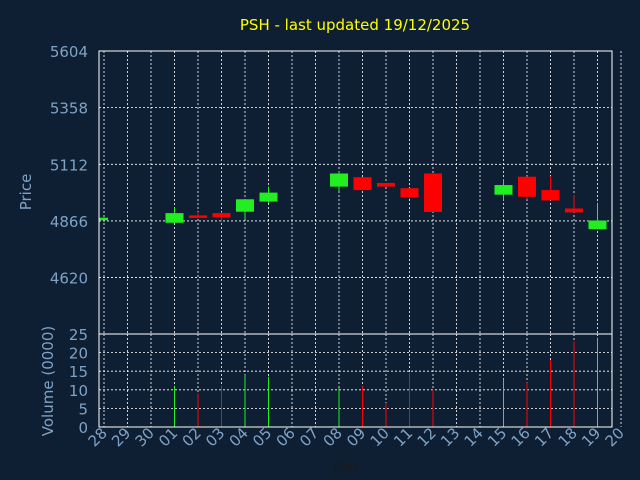  What do you see at coordinates (386, 382) in the screenshot?
I see `volume-bars` at bounding box center [386, 382].